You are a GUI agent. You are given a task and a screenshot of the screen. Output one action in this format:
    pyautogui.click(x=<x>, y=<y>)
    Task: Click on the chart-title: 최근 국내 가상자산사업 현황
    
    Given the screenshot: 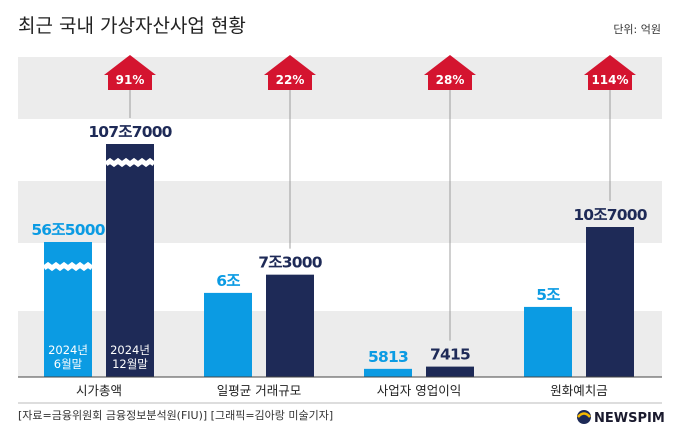 What is the action you would take?
    pyautogui.click(x=132, y=26)
    